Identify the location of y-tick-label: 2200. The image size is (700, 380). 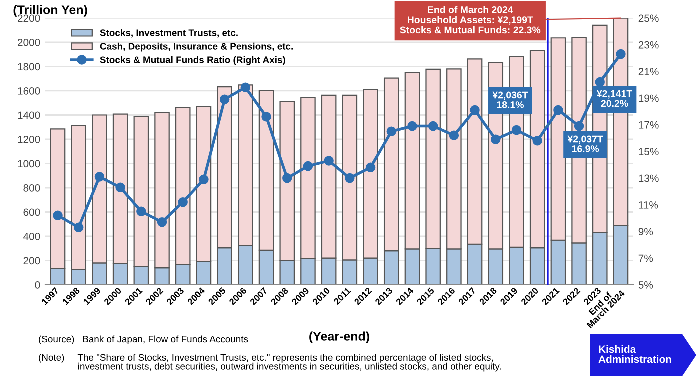
(29, 18).